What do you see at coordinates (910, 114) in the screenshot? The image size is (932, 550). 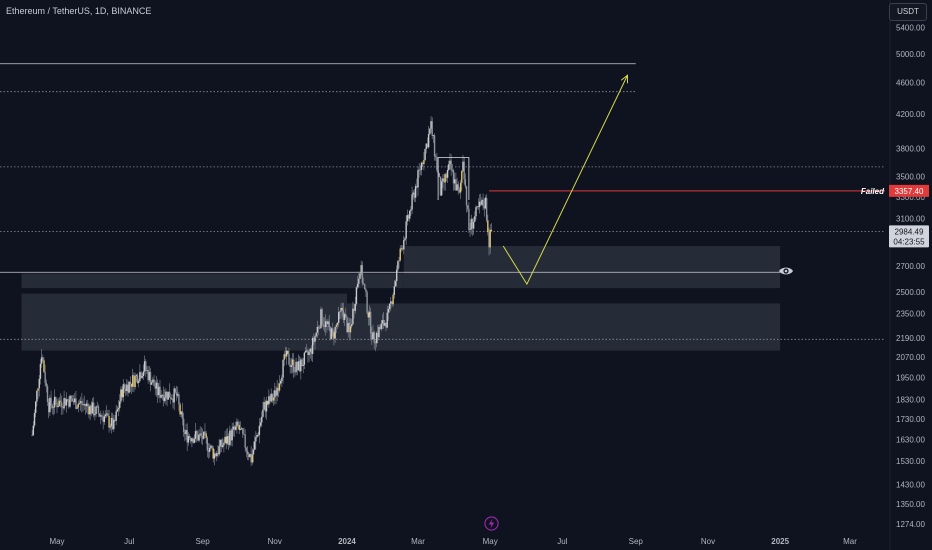 I see `y-tick-label: 4200.00` at bounding box center [910, 114].